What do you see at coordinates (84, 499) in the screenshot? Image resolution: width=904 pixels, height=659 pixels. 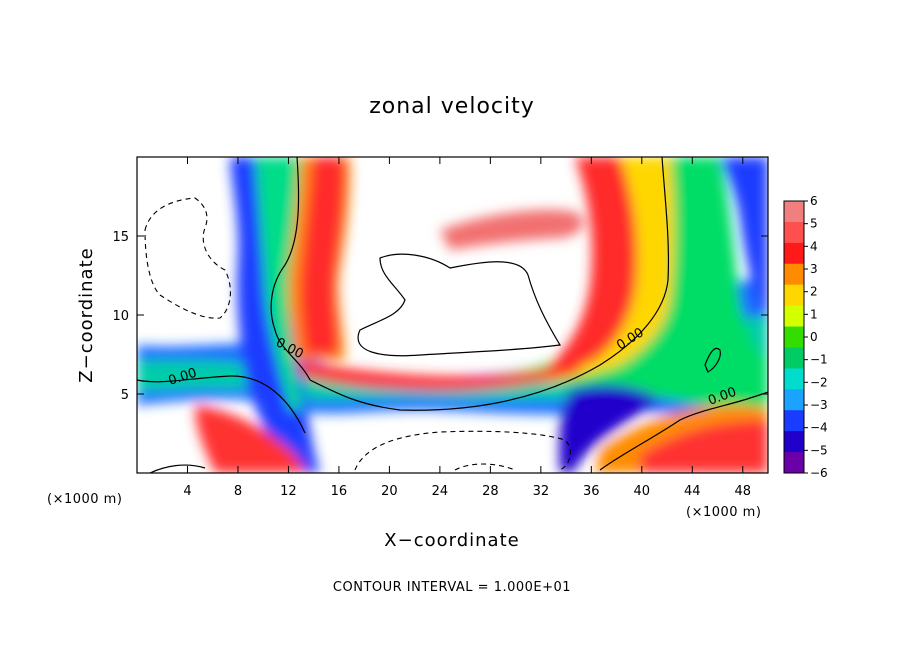 I see `x-axis-unit-left: (×1000 m)` at bounding box center [84, 499].